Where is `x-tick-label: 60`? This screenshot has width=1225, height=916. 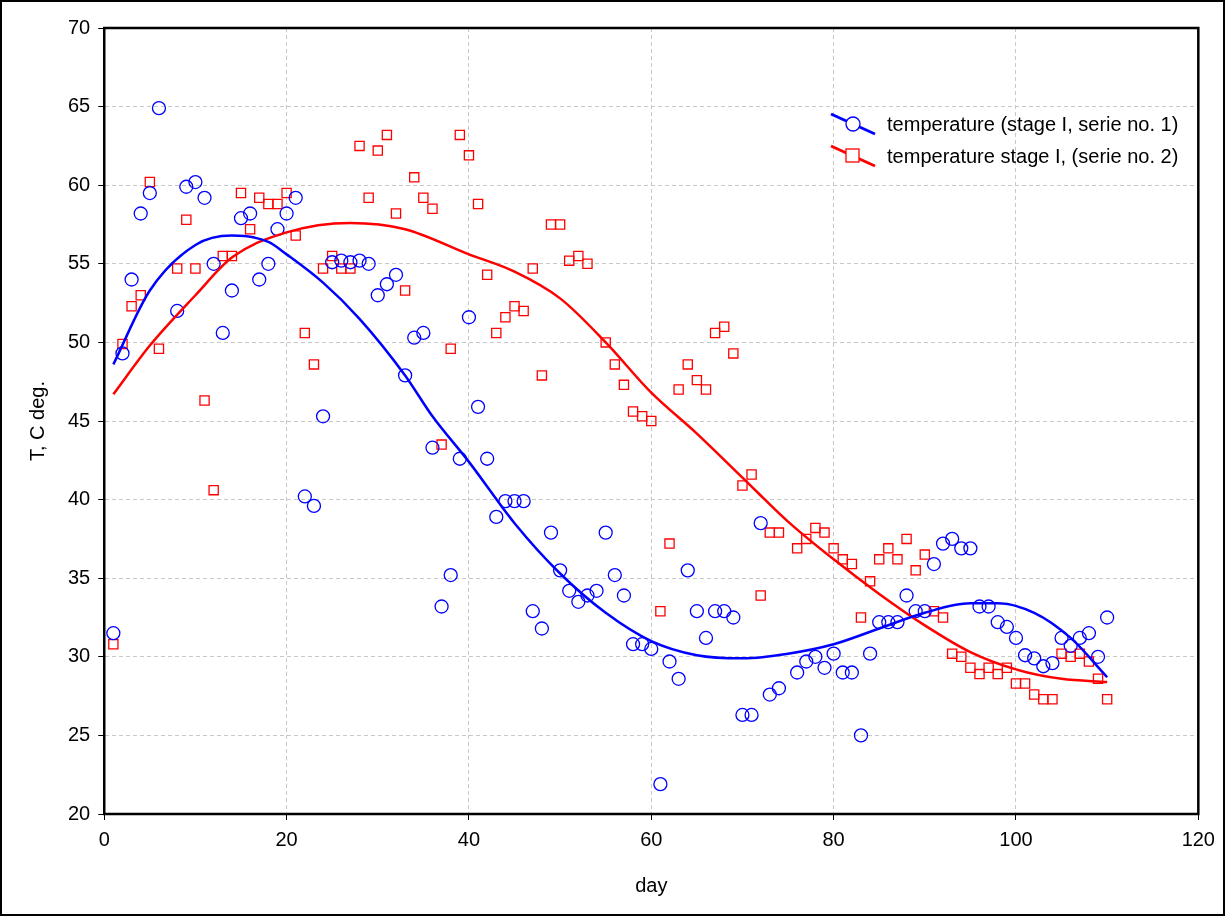 x-tick-label: 60 is located at coordinates (651, 838).